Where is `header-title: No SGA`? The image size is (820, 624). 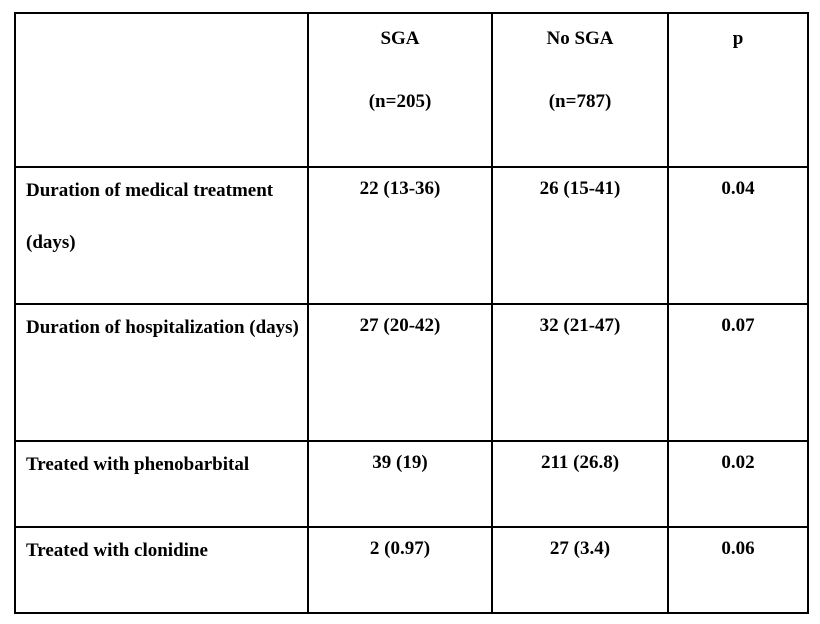 header-title: No SGA is located at coordinates (580, 38).